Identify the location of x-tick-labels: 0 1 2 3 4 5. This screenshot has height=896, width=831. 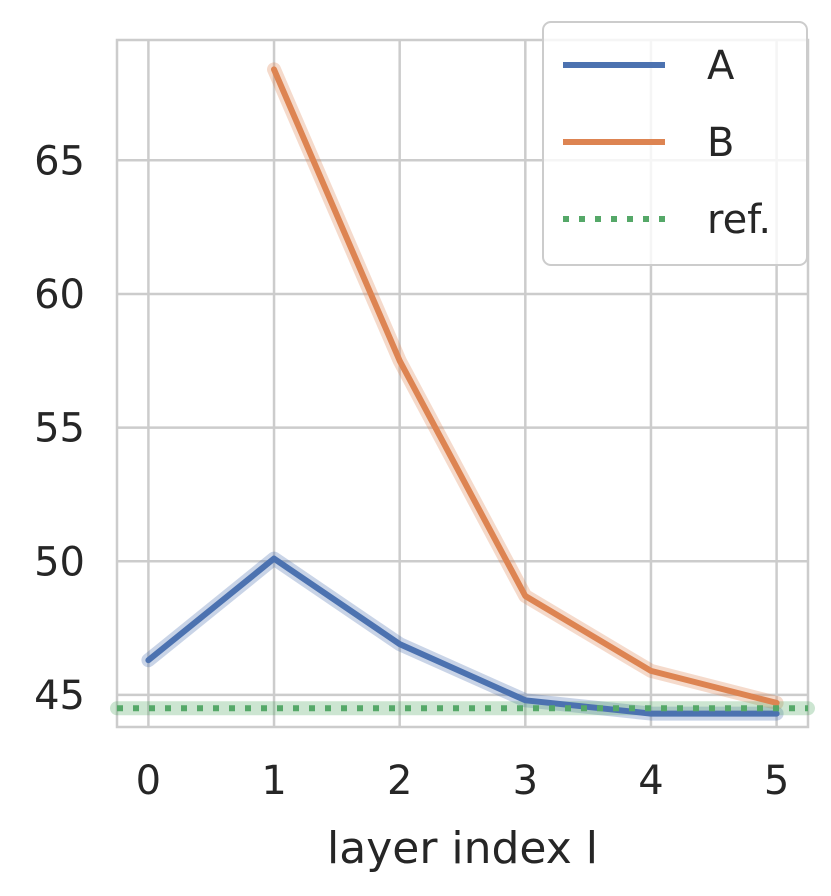
(463, 781).